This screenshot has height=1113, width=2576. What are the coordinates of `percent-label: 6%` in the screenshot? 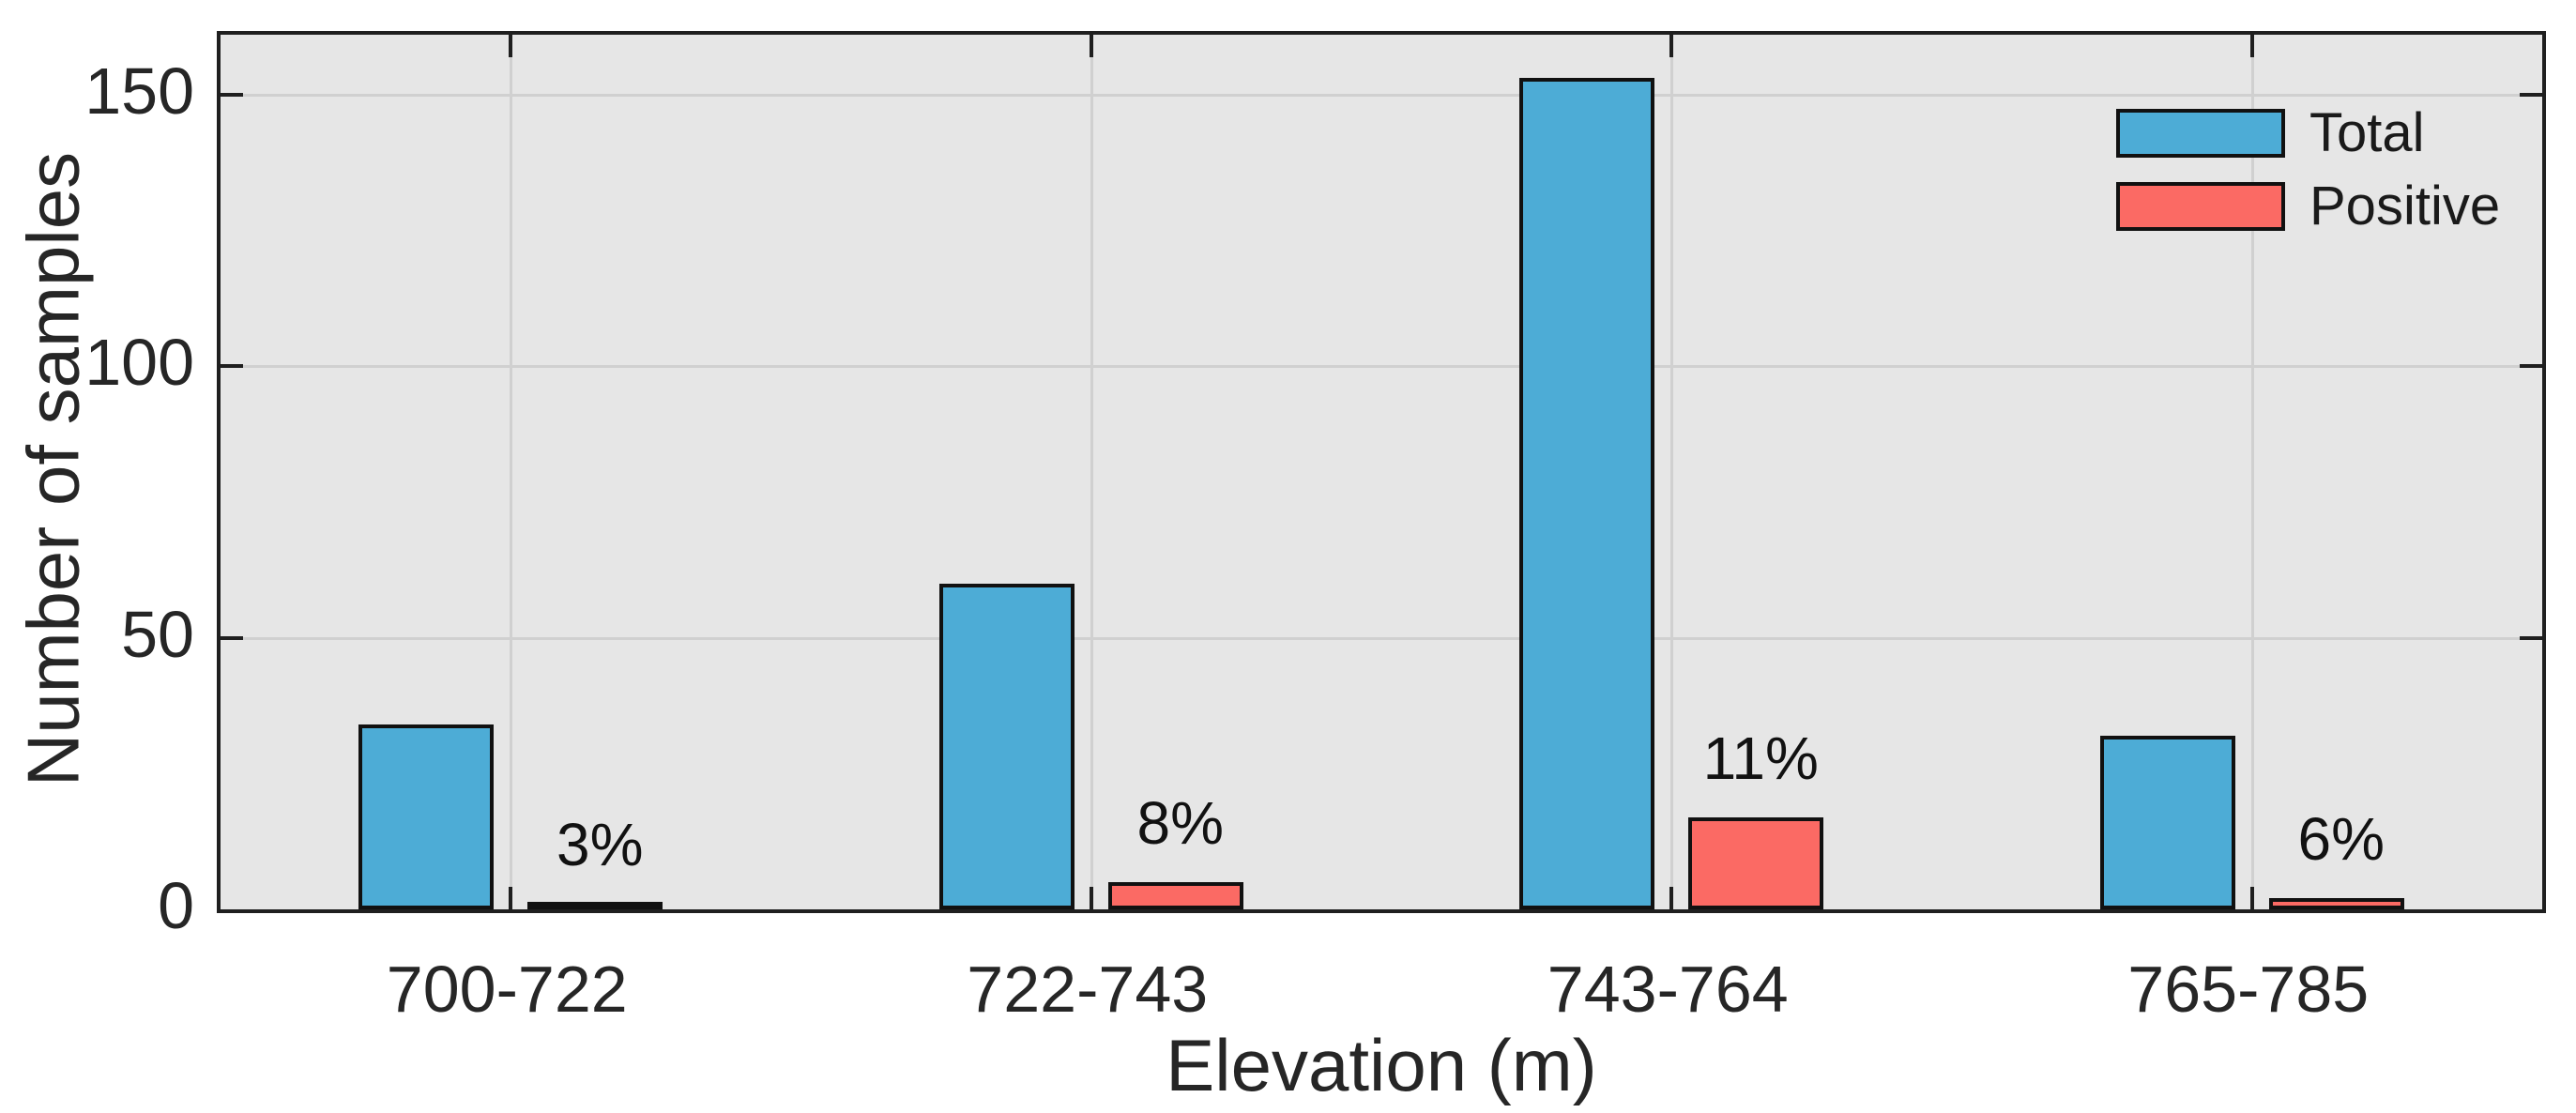 It's located at (2341, 839).